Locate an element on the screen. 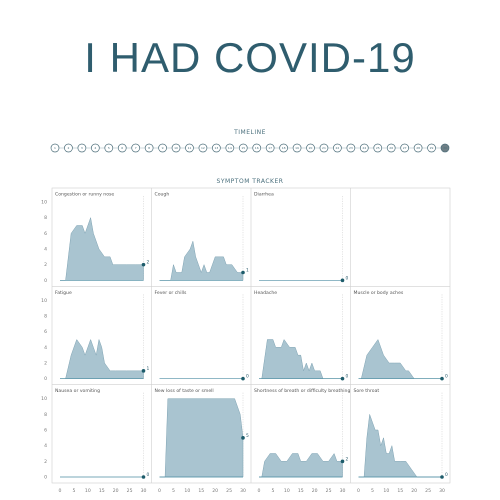 The image size is (500, 500). timeline-day-label: 7 is located at coordinates (136, 148).